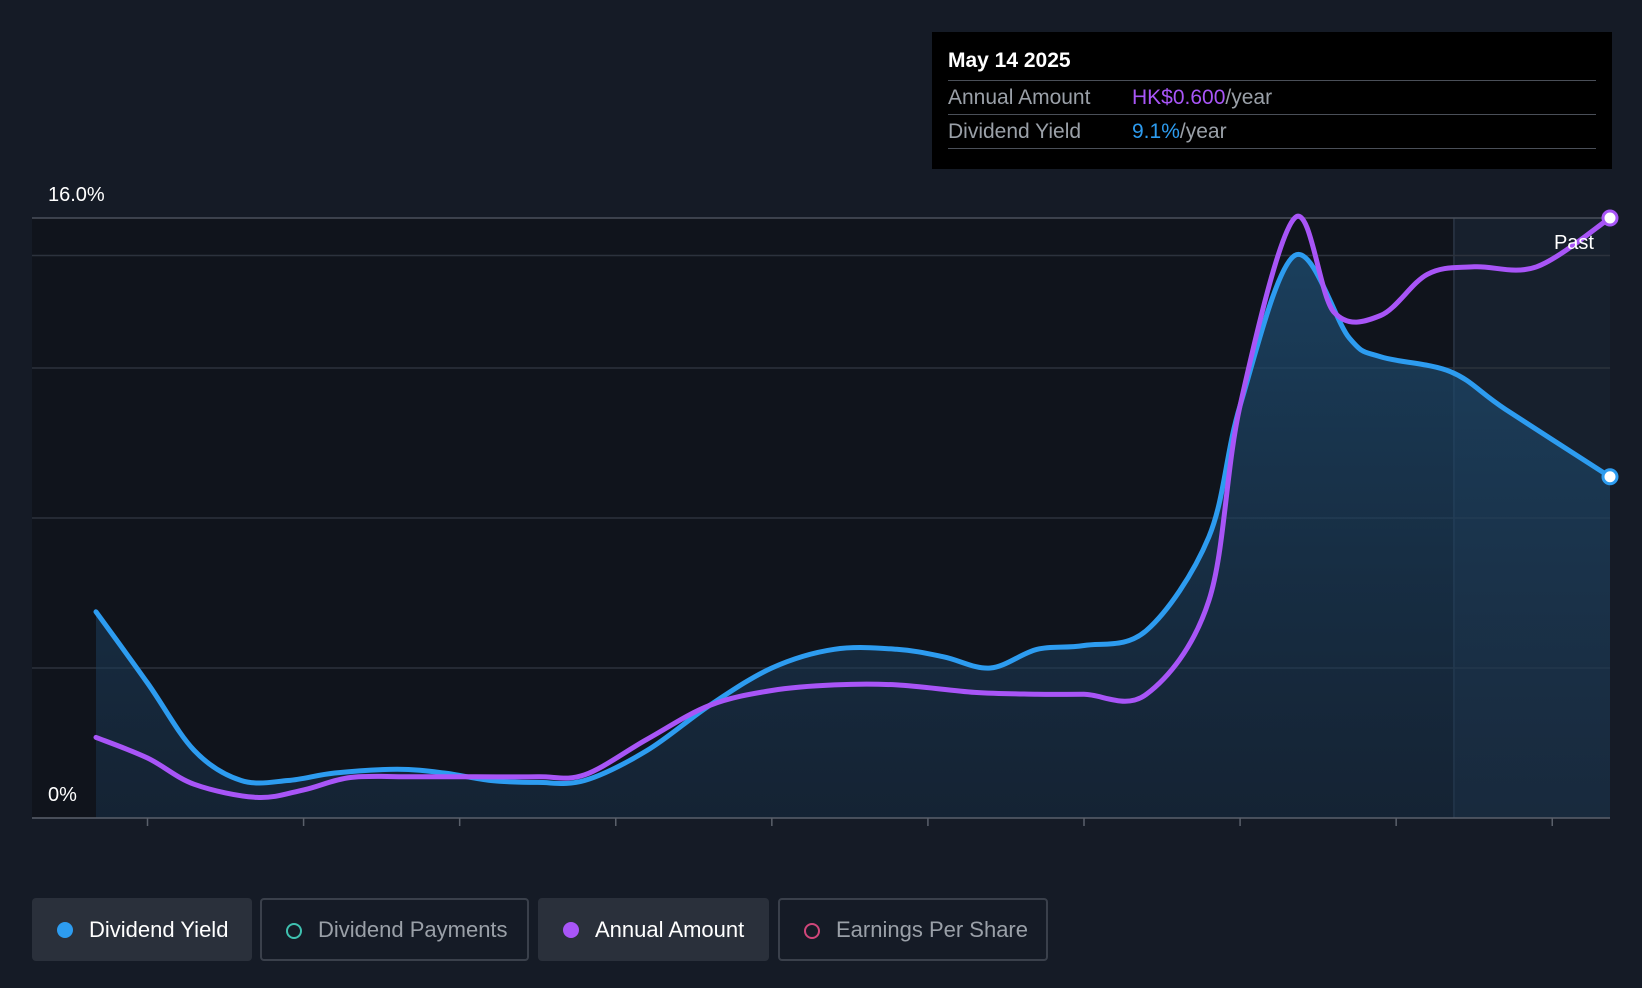 The width and height of the screenshot is (1642, 988). I want to click on annual-amount-end-marker, so click(1610, 218).